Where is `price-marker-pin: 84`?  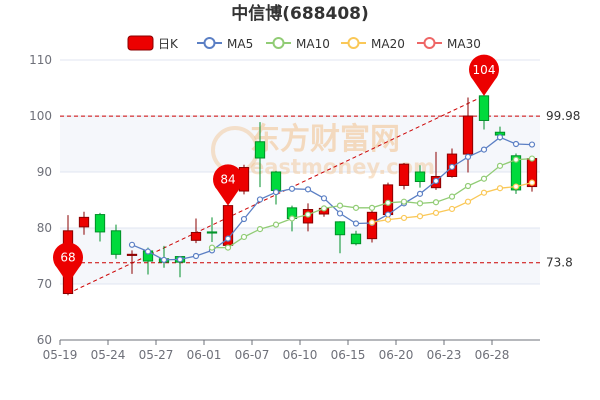 price-marker-pin: 84 is located at coordinates (228, 185).